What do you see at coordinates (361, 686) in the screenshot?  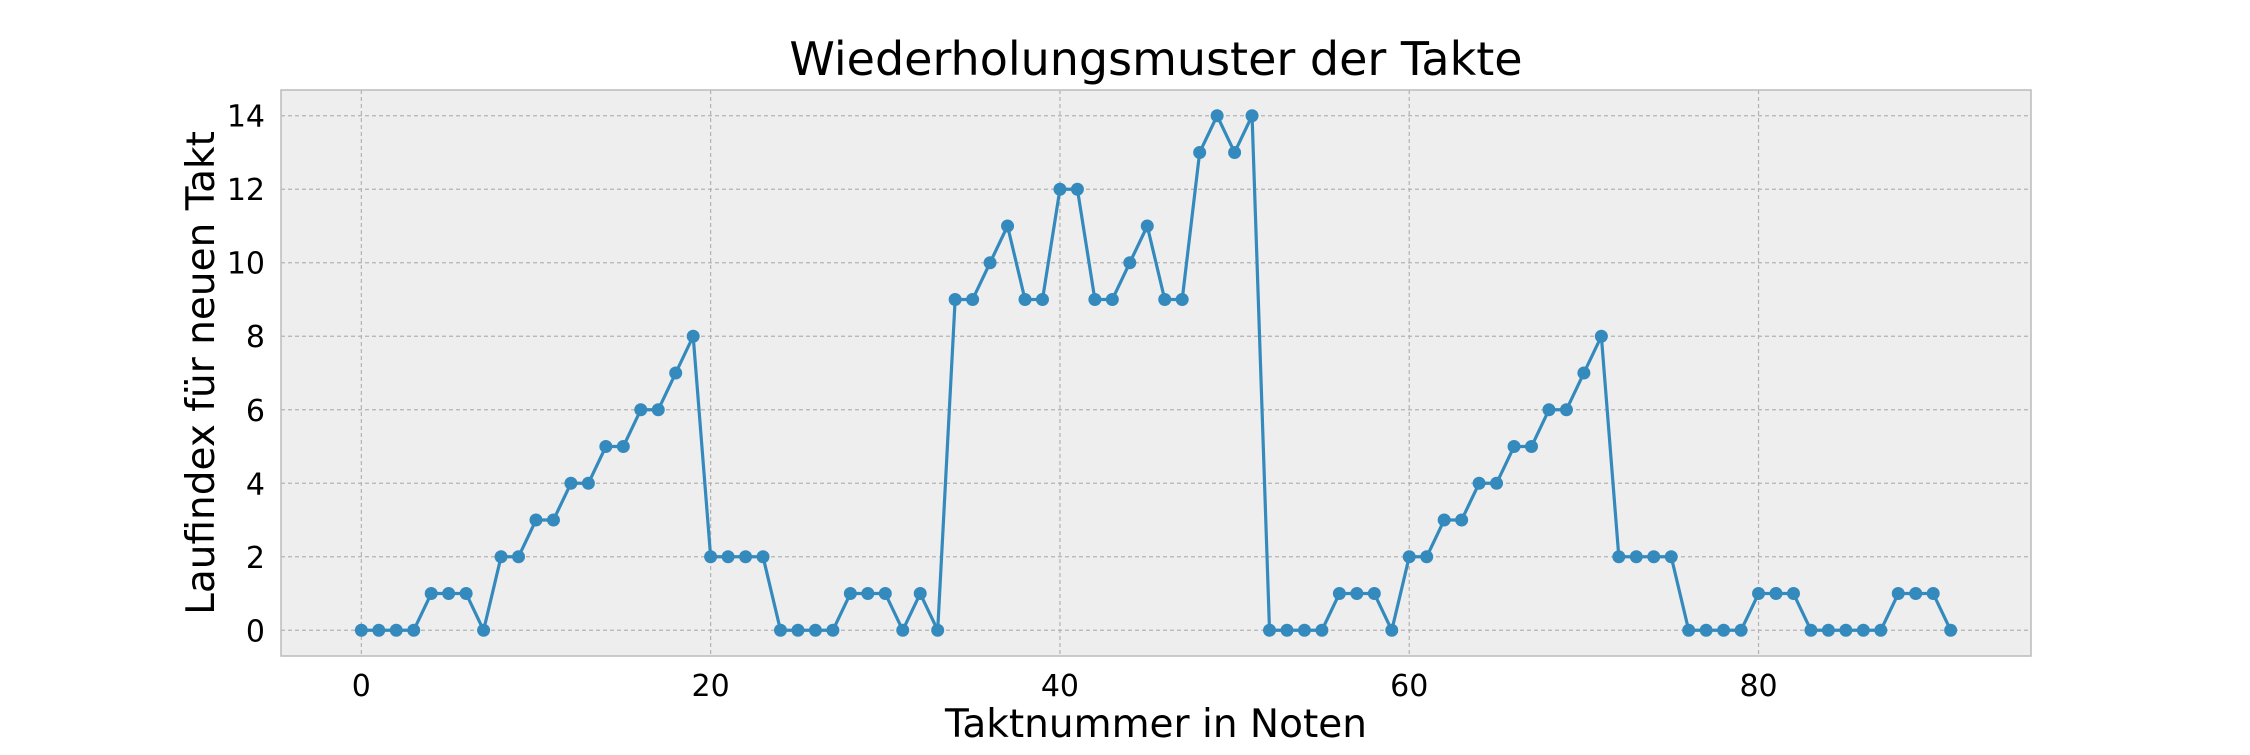 I see `x-tick-label: 0` at bounding box center [361, 686].